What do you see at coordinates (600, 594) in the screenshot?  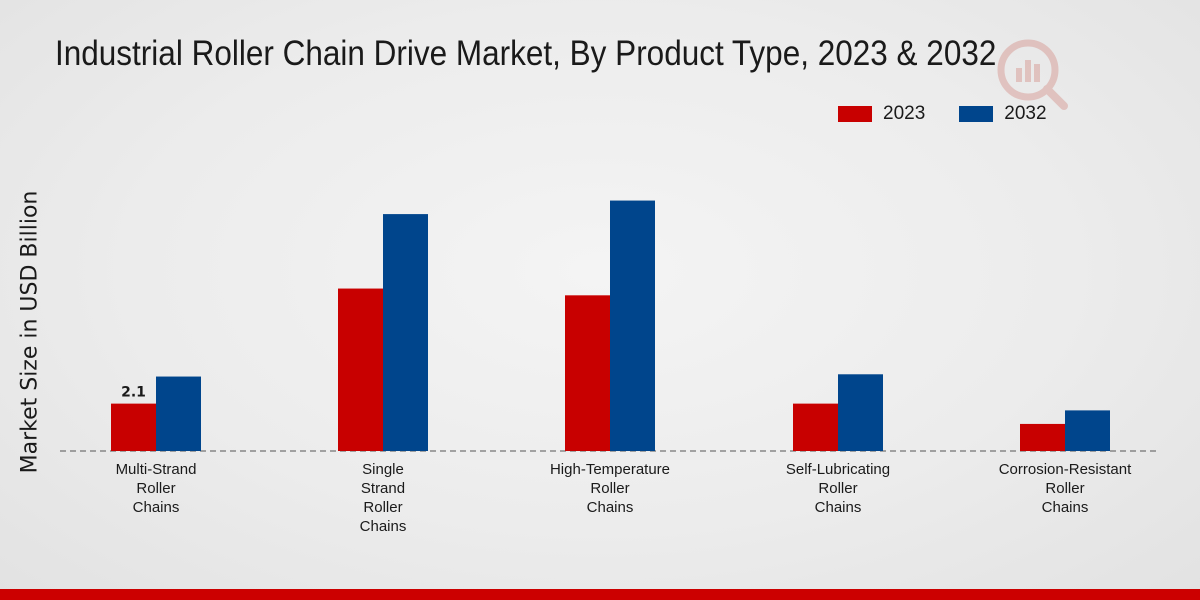 I see `bottom-accent-band` at bounding box center [600, 594].